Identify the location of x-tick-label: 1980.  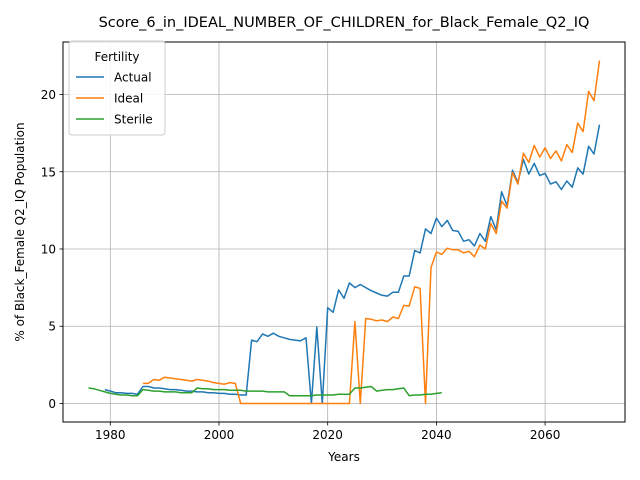
(110, 435).